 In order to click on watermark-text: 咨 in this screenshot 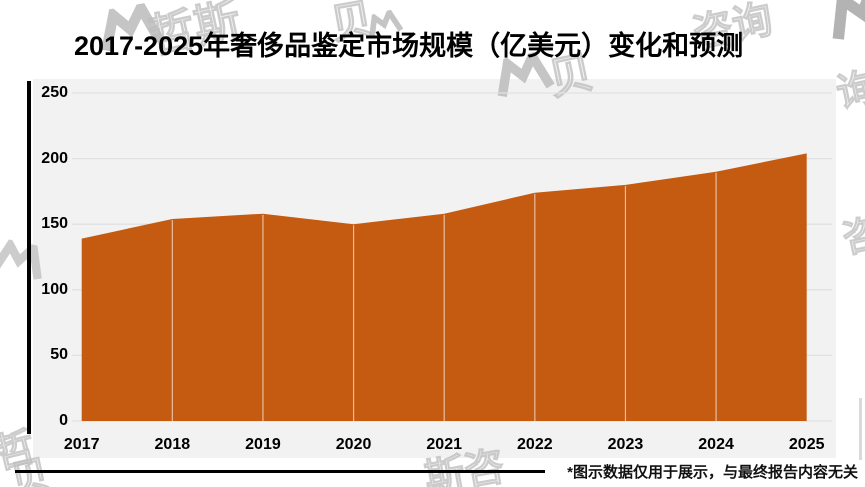, I will do `click(851, 237)`.